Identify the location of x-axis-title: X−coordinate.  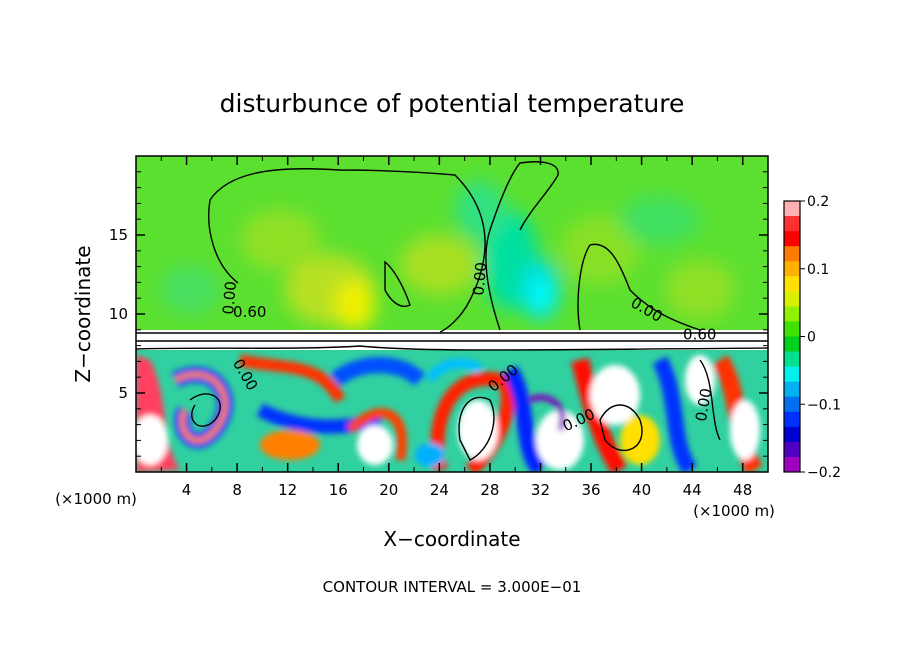
(451, 539).